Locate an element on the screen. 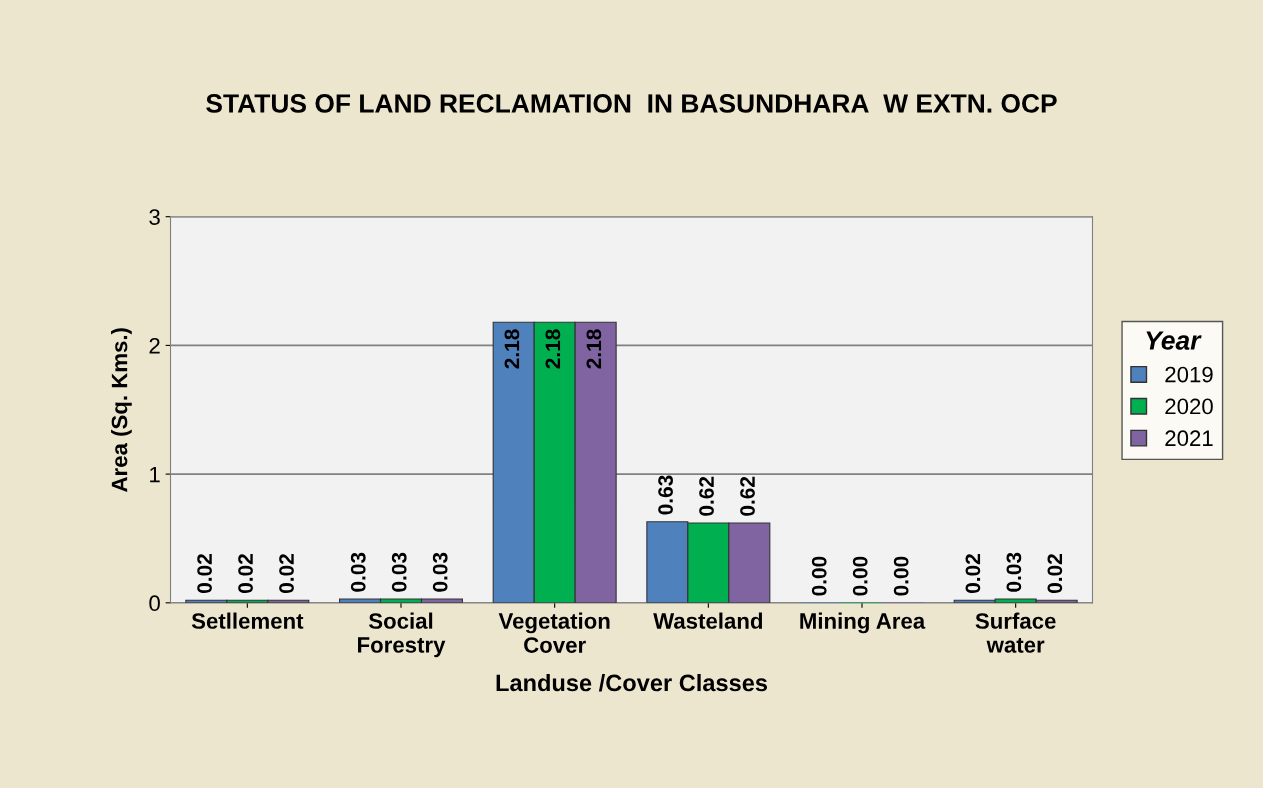 The width and height of the screenshot is (1263, 788). legend-label: 2021 is located at coordinates (1189, 438).